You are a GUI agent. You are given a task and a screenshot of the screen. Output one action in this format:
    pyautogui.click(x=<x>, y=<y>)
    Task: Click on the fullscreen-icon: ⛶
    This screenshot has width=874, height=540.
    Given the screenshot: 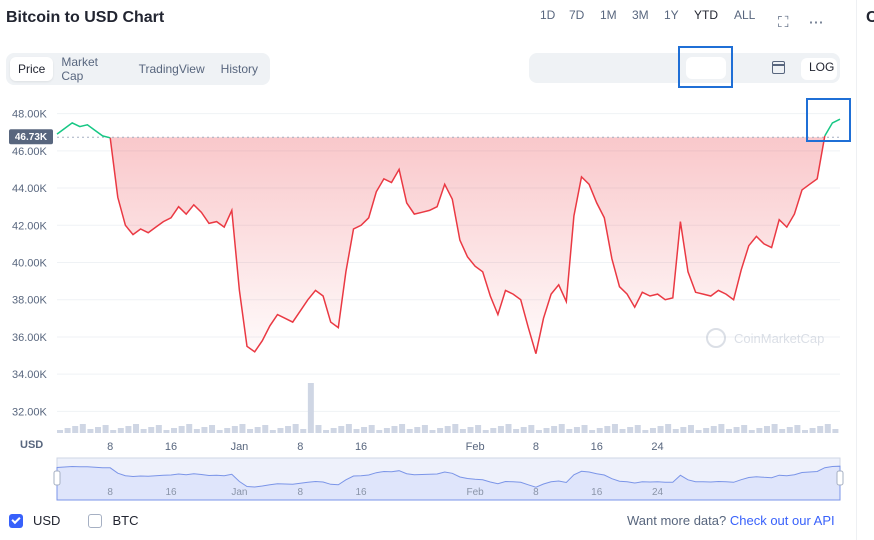 What is the action you would take?
    pyautogui.click(x=783, y=22)
    